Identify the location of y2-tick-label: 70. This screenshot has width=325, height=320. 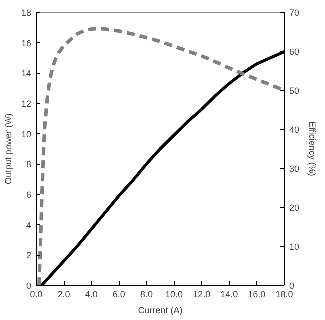
(295, 13).